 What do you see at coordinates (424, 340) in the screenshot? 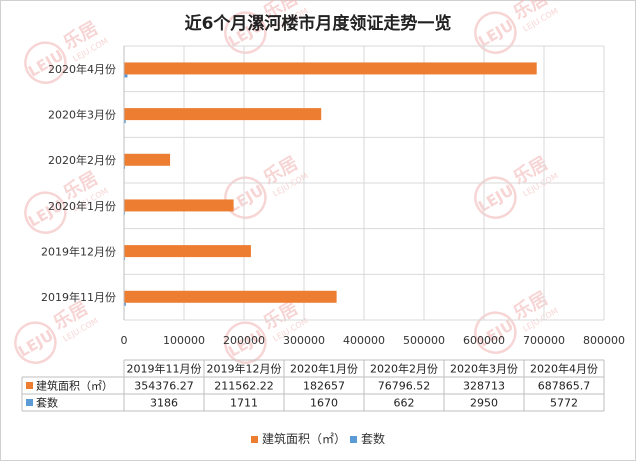
I see `x-tick-label: 500000` at bounding box center [424, 340].